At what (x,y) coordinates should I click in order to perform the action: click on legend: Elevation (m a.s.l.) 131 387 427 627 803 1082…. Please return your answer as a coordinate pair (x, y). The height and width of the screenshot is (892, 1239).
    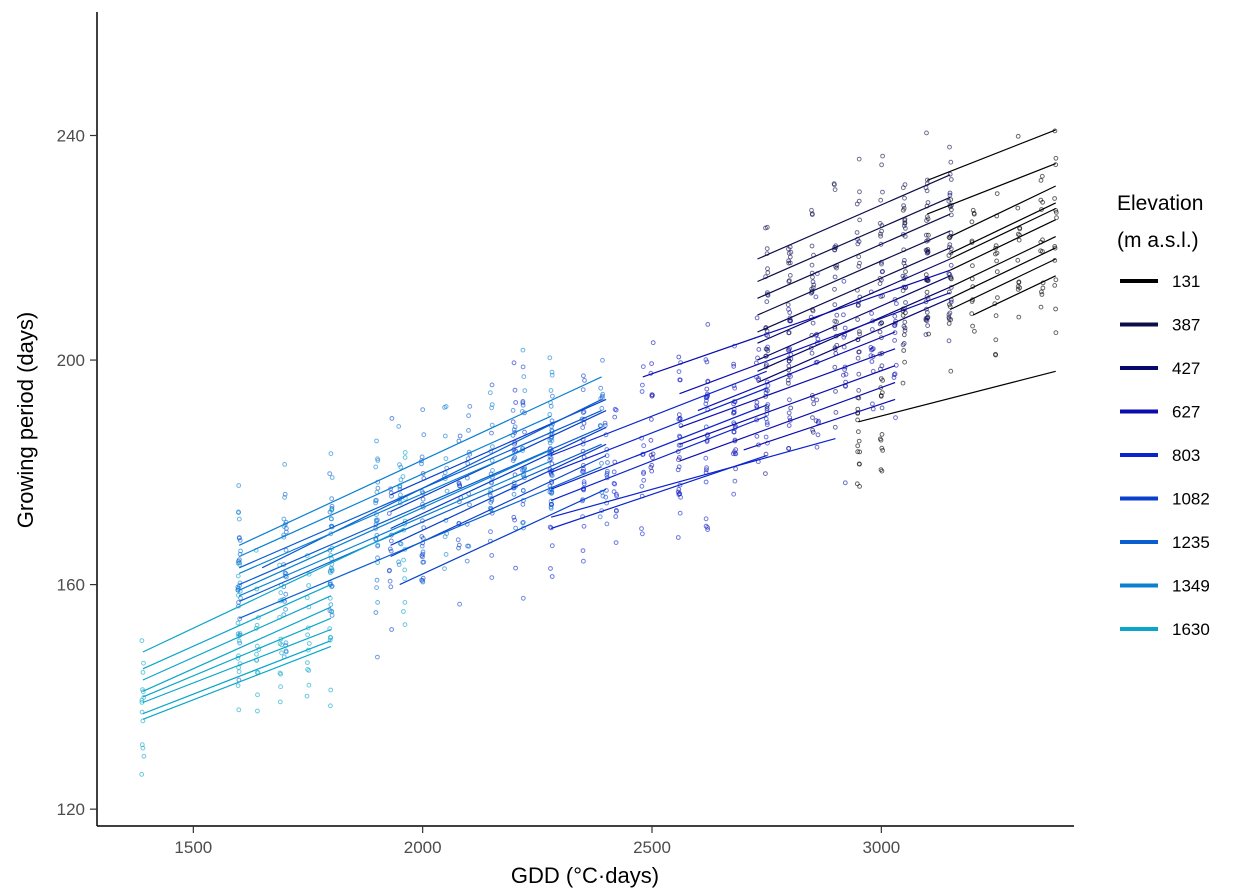
    Looking at the image, I should click on (1163, 415).